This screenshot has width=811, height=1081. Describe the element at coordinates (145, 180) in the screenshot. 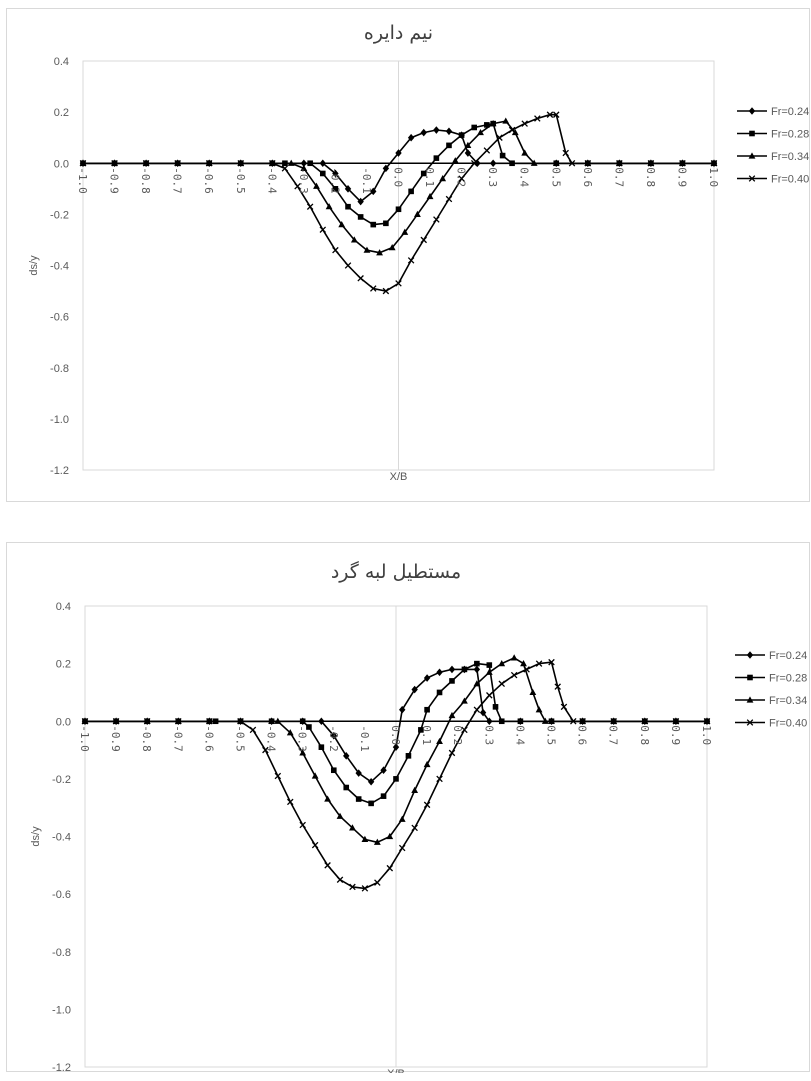

I see `x-tick-label: -0.8` at that location.